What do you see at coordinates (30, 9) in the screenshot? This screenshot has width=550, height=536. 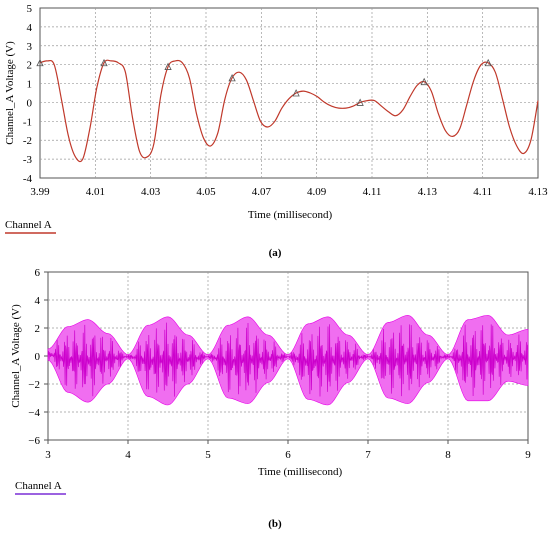 I see `y-tick-label: 5` at bounding box center [30, 9].